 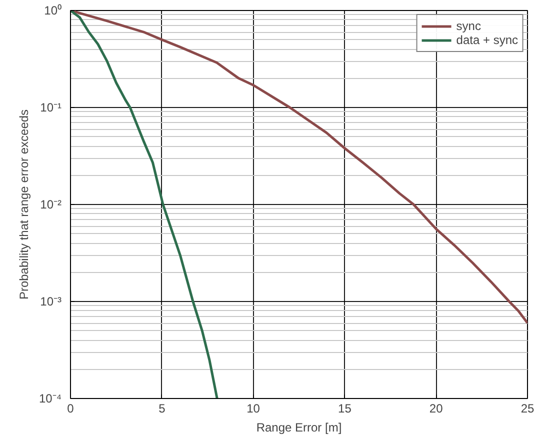 I want to click on legend-label: data + sync, so click(x=487, y=40).